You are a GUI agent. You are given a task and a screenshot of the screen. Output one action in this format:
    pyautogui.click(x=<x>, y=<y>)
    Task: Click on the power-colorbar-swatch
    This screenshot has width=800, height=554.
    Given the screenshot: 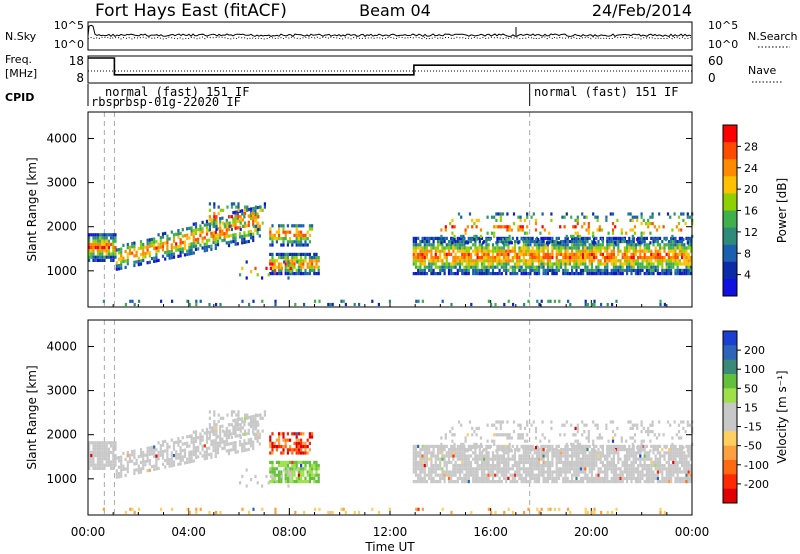 What is the action you would take?
    pyautogui.click(x=730, y=253)
    